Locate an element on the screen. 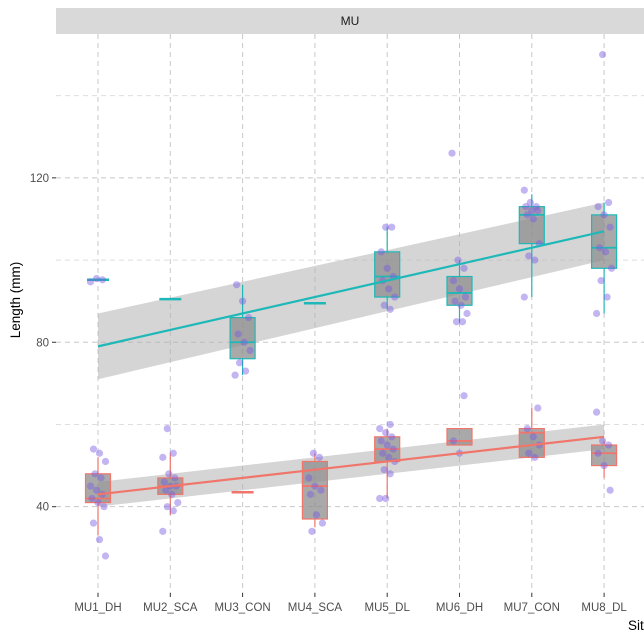 Image resolution: width=644 pixels, height=634 pixels. x-tick-label: MU3_CON is located at coordinates (242, 608).